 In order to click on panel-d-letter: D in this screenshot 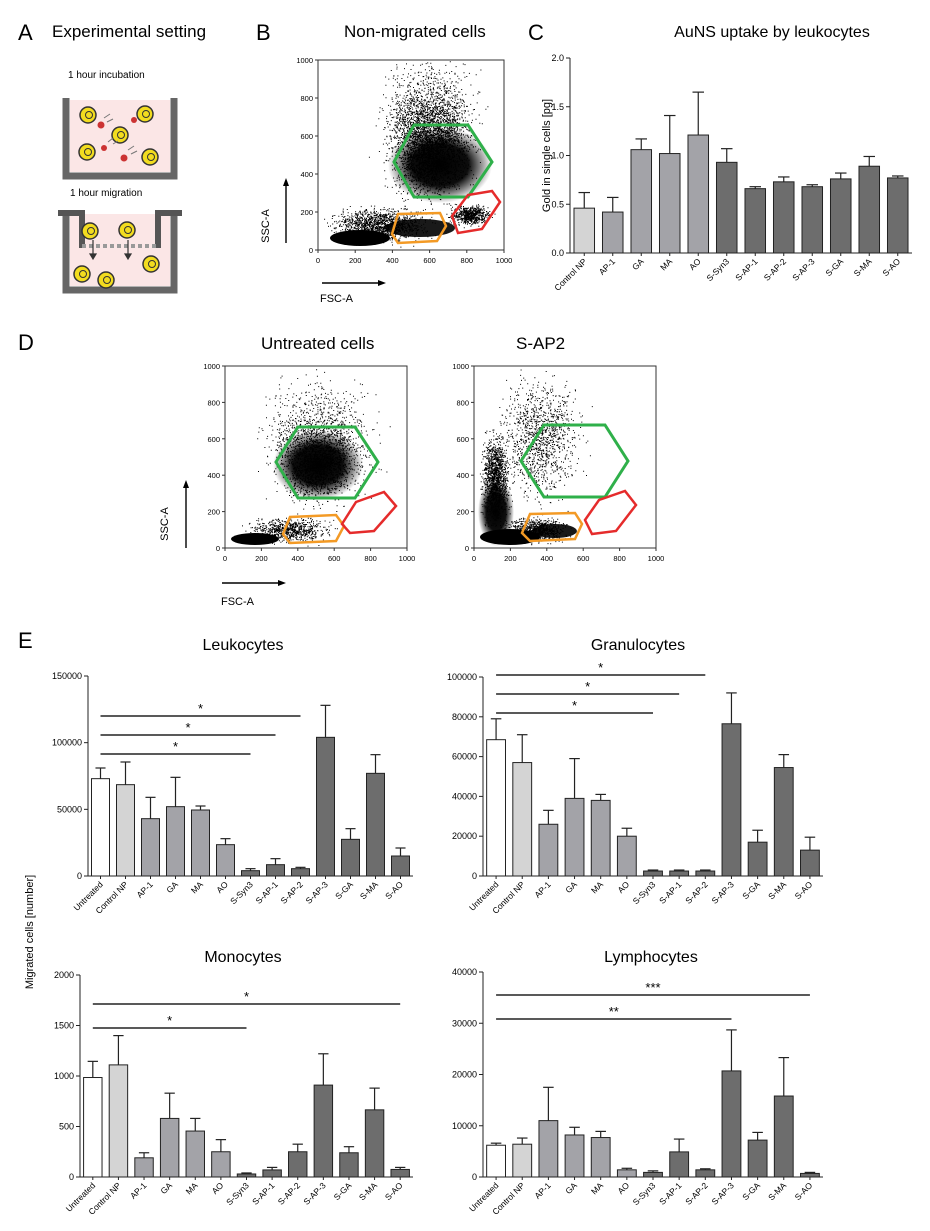, I will do `click(26, 342)`.